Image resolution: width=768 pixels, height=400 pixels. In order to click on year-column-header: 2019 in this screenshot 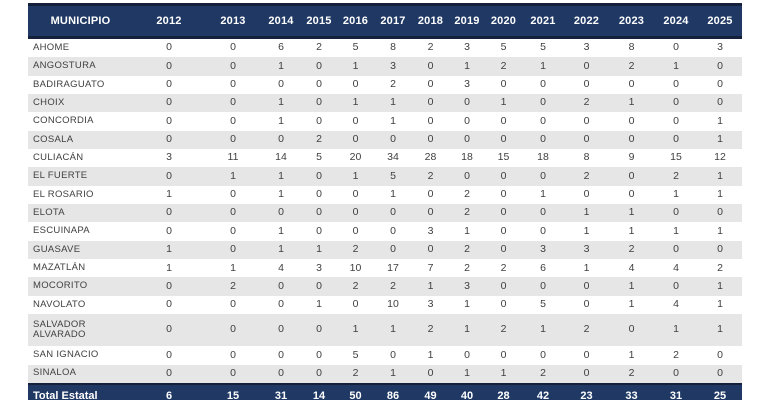, I will do `click(467, 21)`.